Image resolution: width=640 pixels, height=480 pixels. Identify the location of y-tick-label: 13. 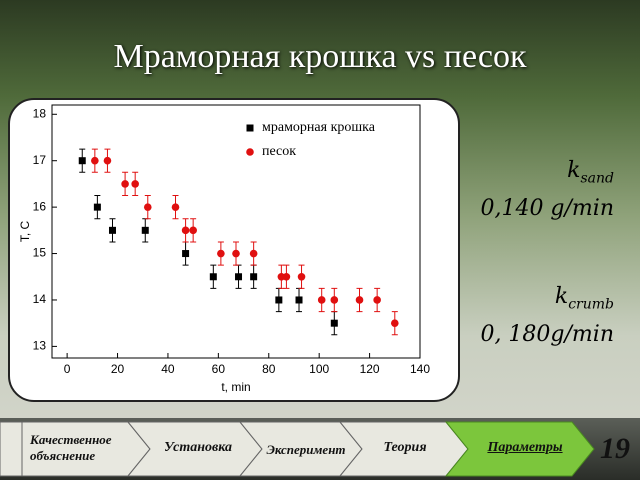
(40, 346).